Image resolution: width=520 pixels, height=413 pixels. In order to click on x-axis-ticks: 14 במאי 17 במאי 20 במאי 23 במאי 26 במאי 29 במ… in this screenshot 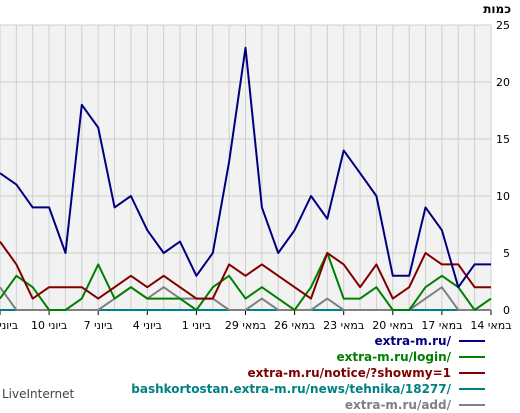, I will do `click(256, 321)`.